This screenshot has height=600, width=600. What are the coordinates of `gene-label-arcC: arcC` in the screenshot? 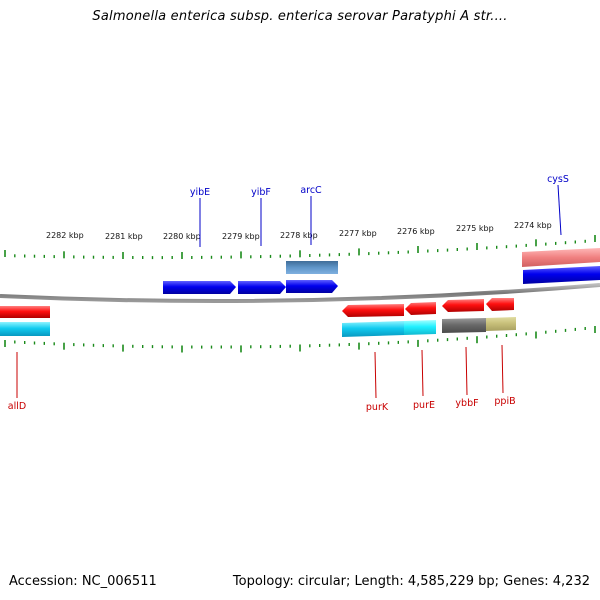 It's located at (311, 190).